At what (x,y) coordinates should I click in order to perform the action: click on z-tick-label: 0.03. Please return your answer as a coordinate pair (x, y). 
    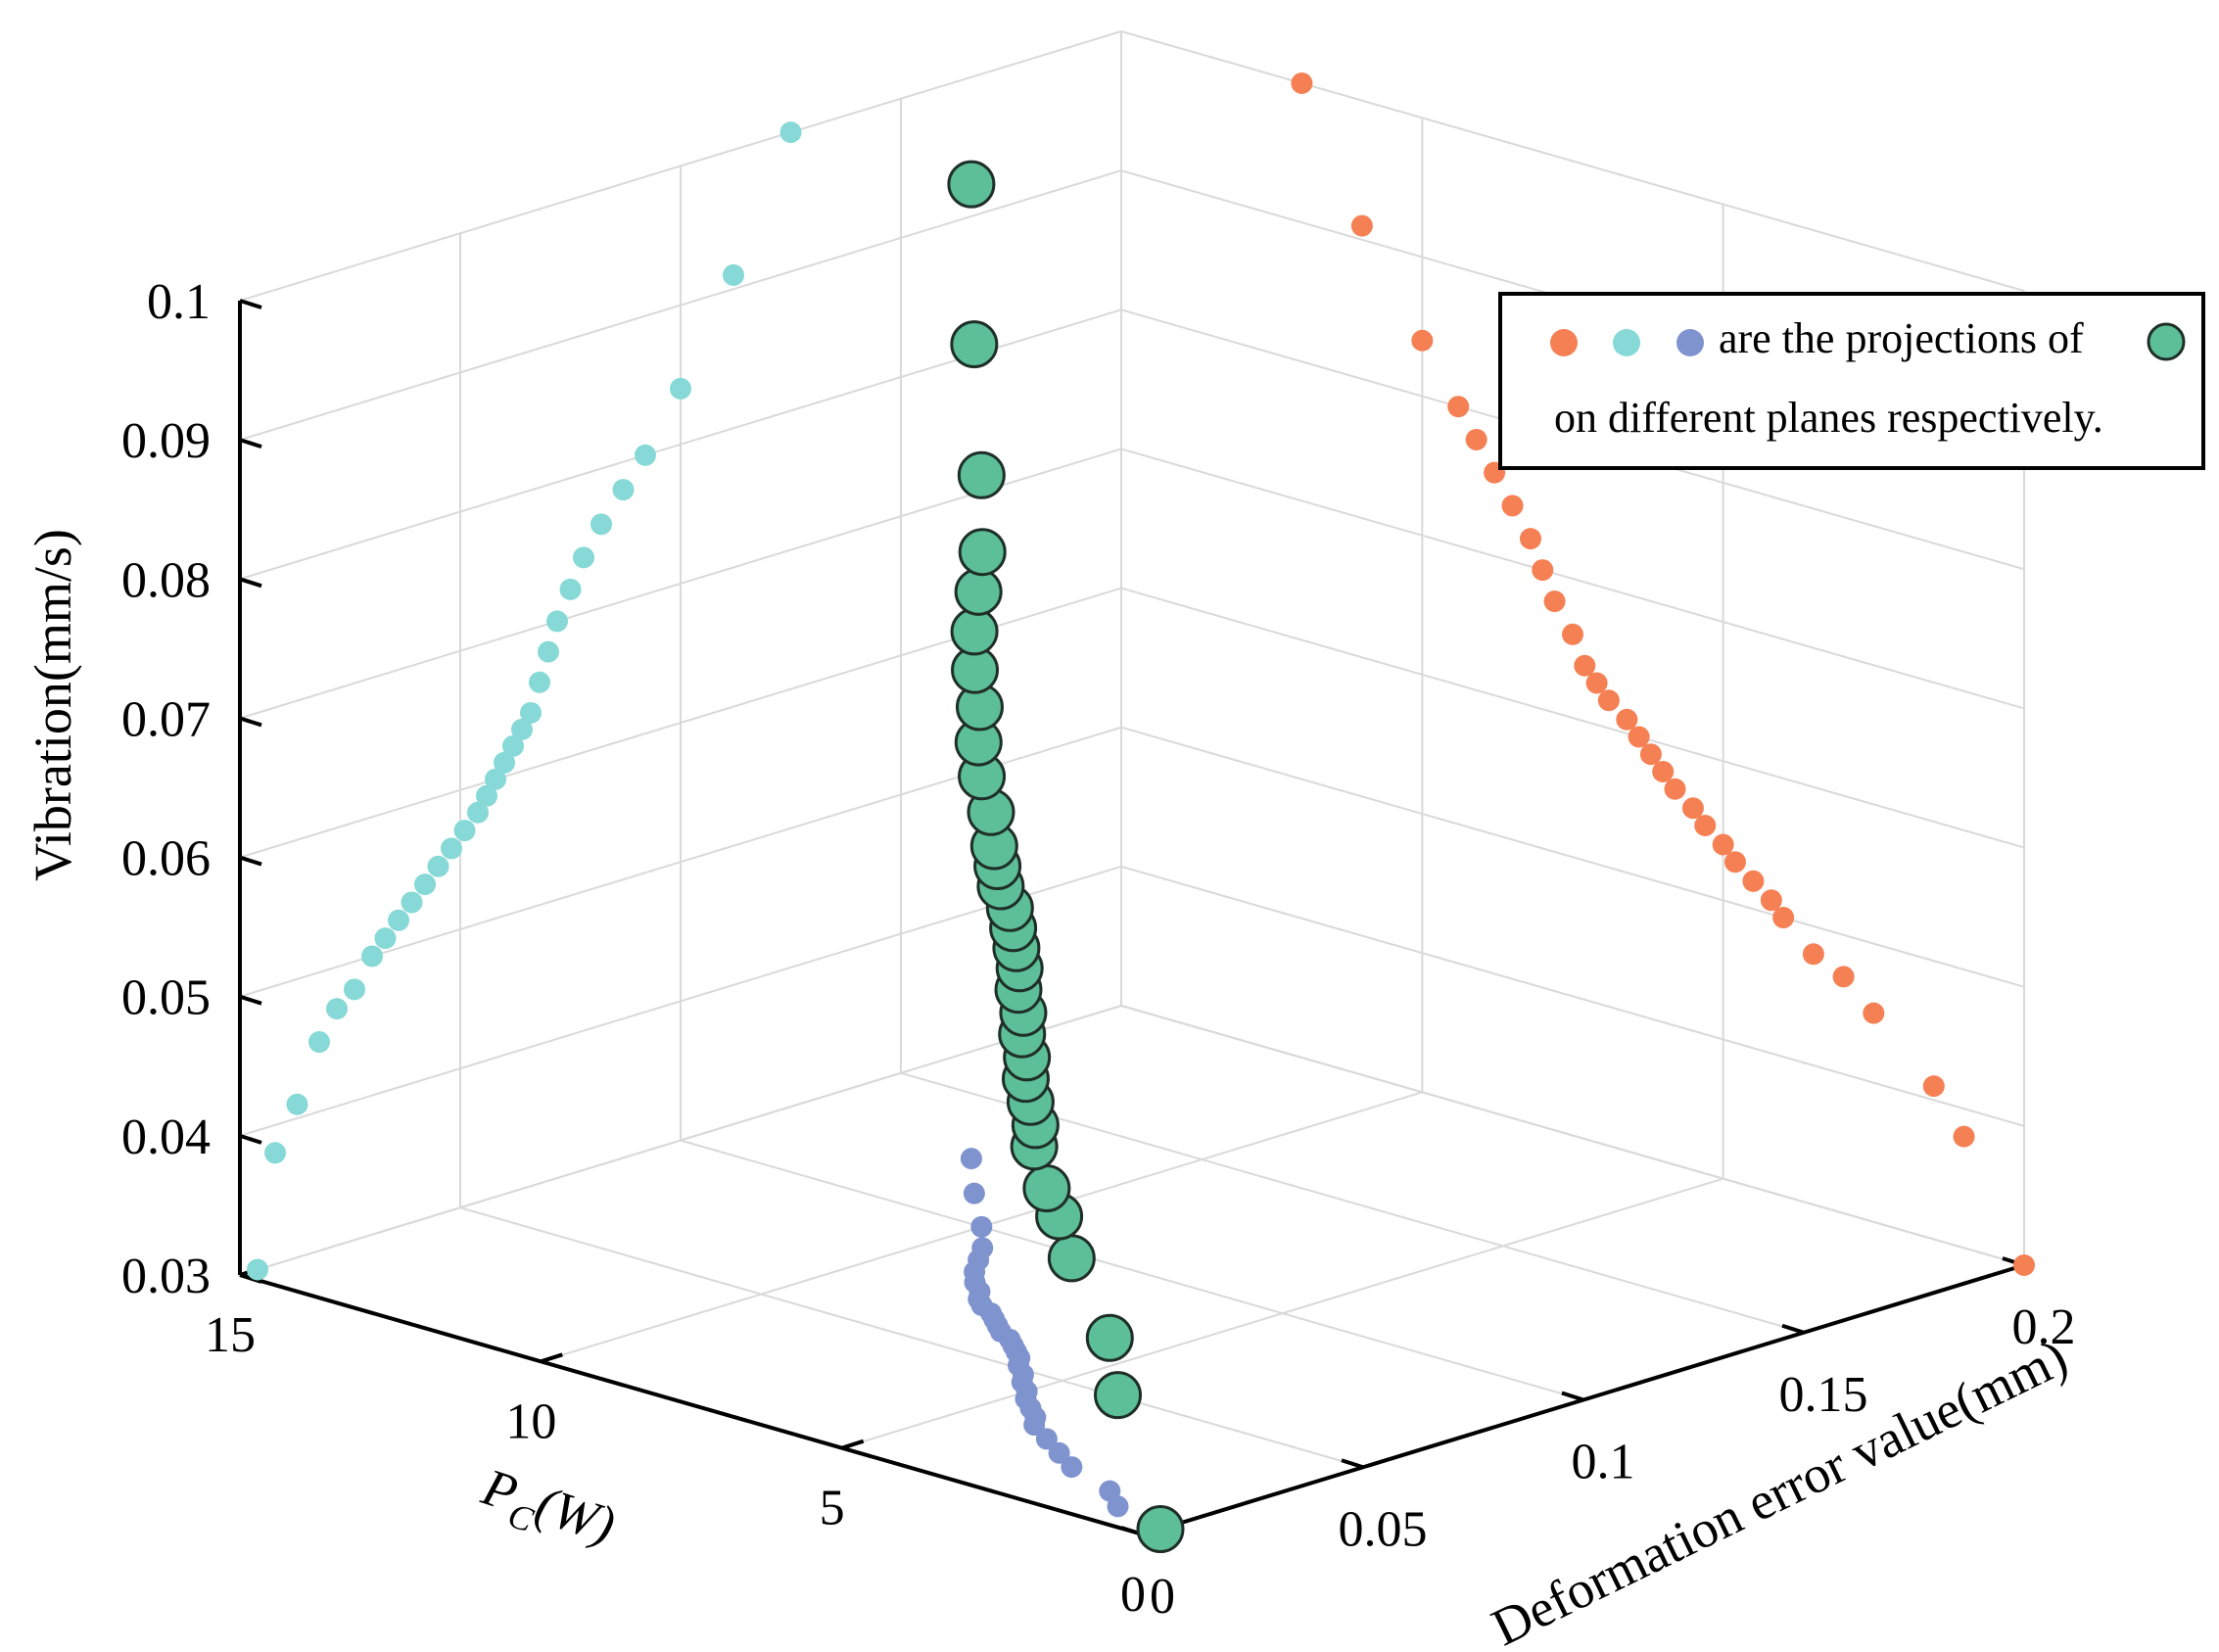
    Looking at the image, I should click on (166, 1276).